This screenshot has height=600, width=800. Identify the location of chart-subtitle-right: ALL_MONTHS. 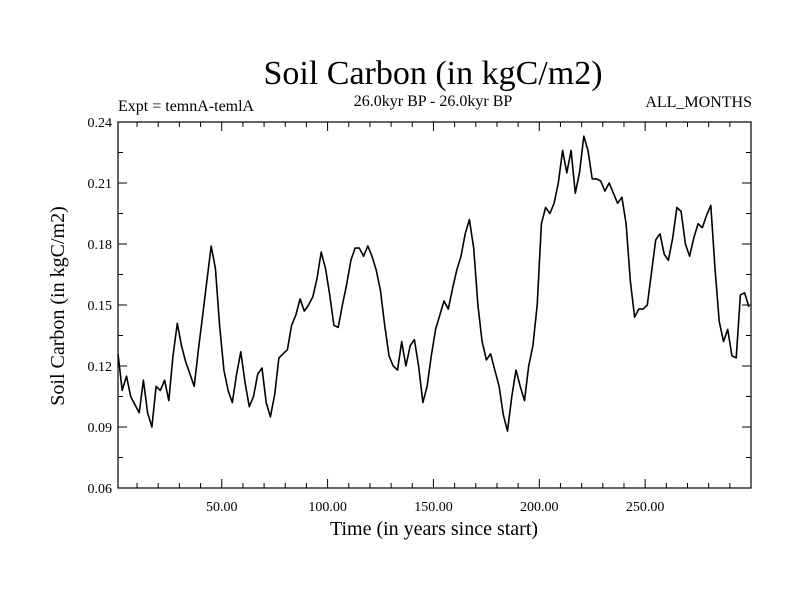
(698, 102).